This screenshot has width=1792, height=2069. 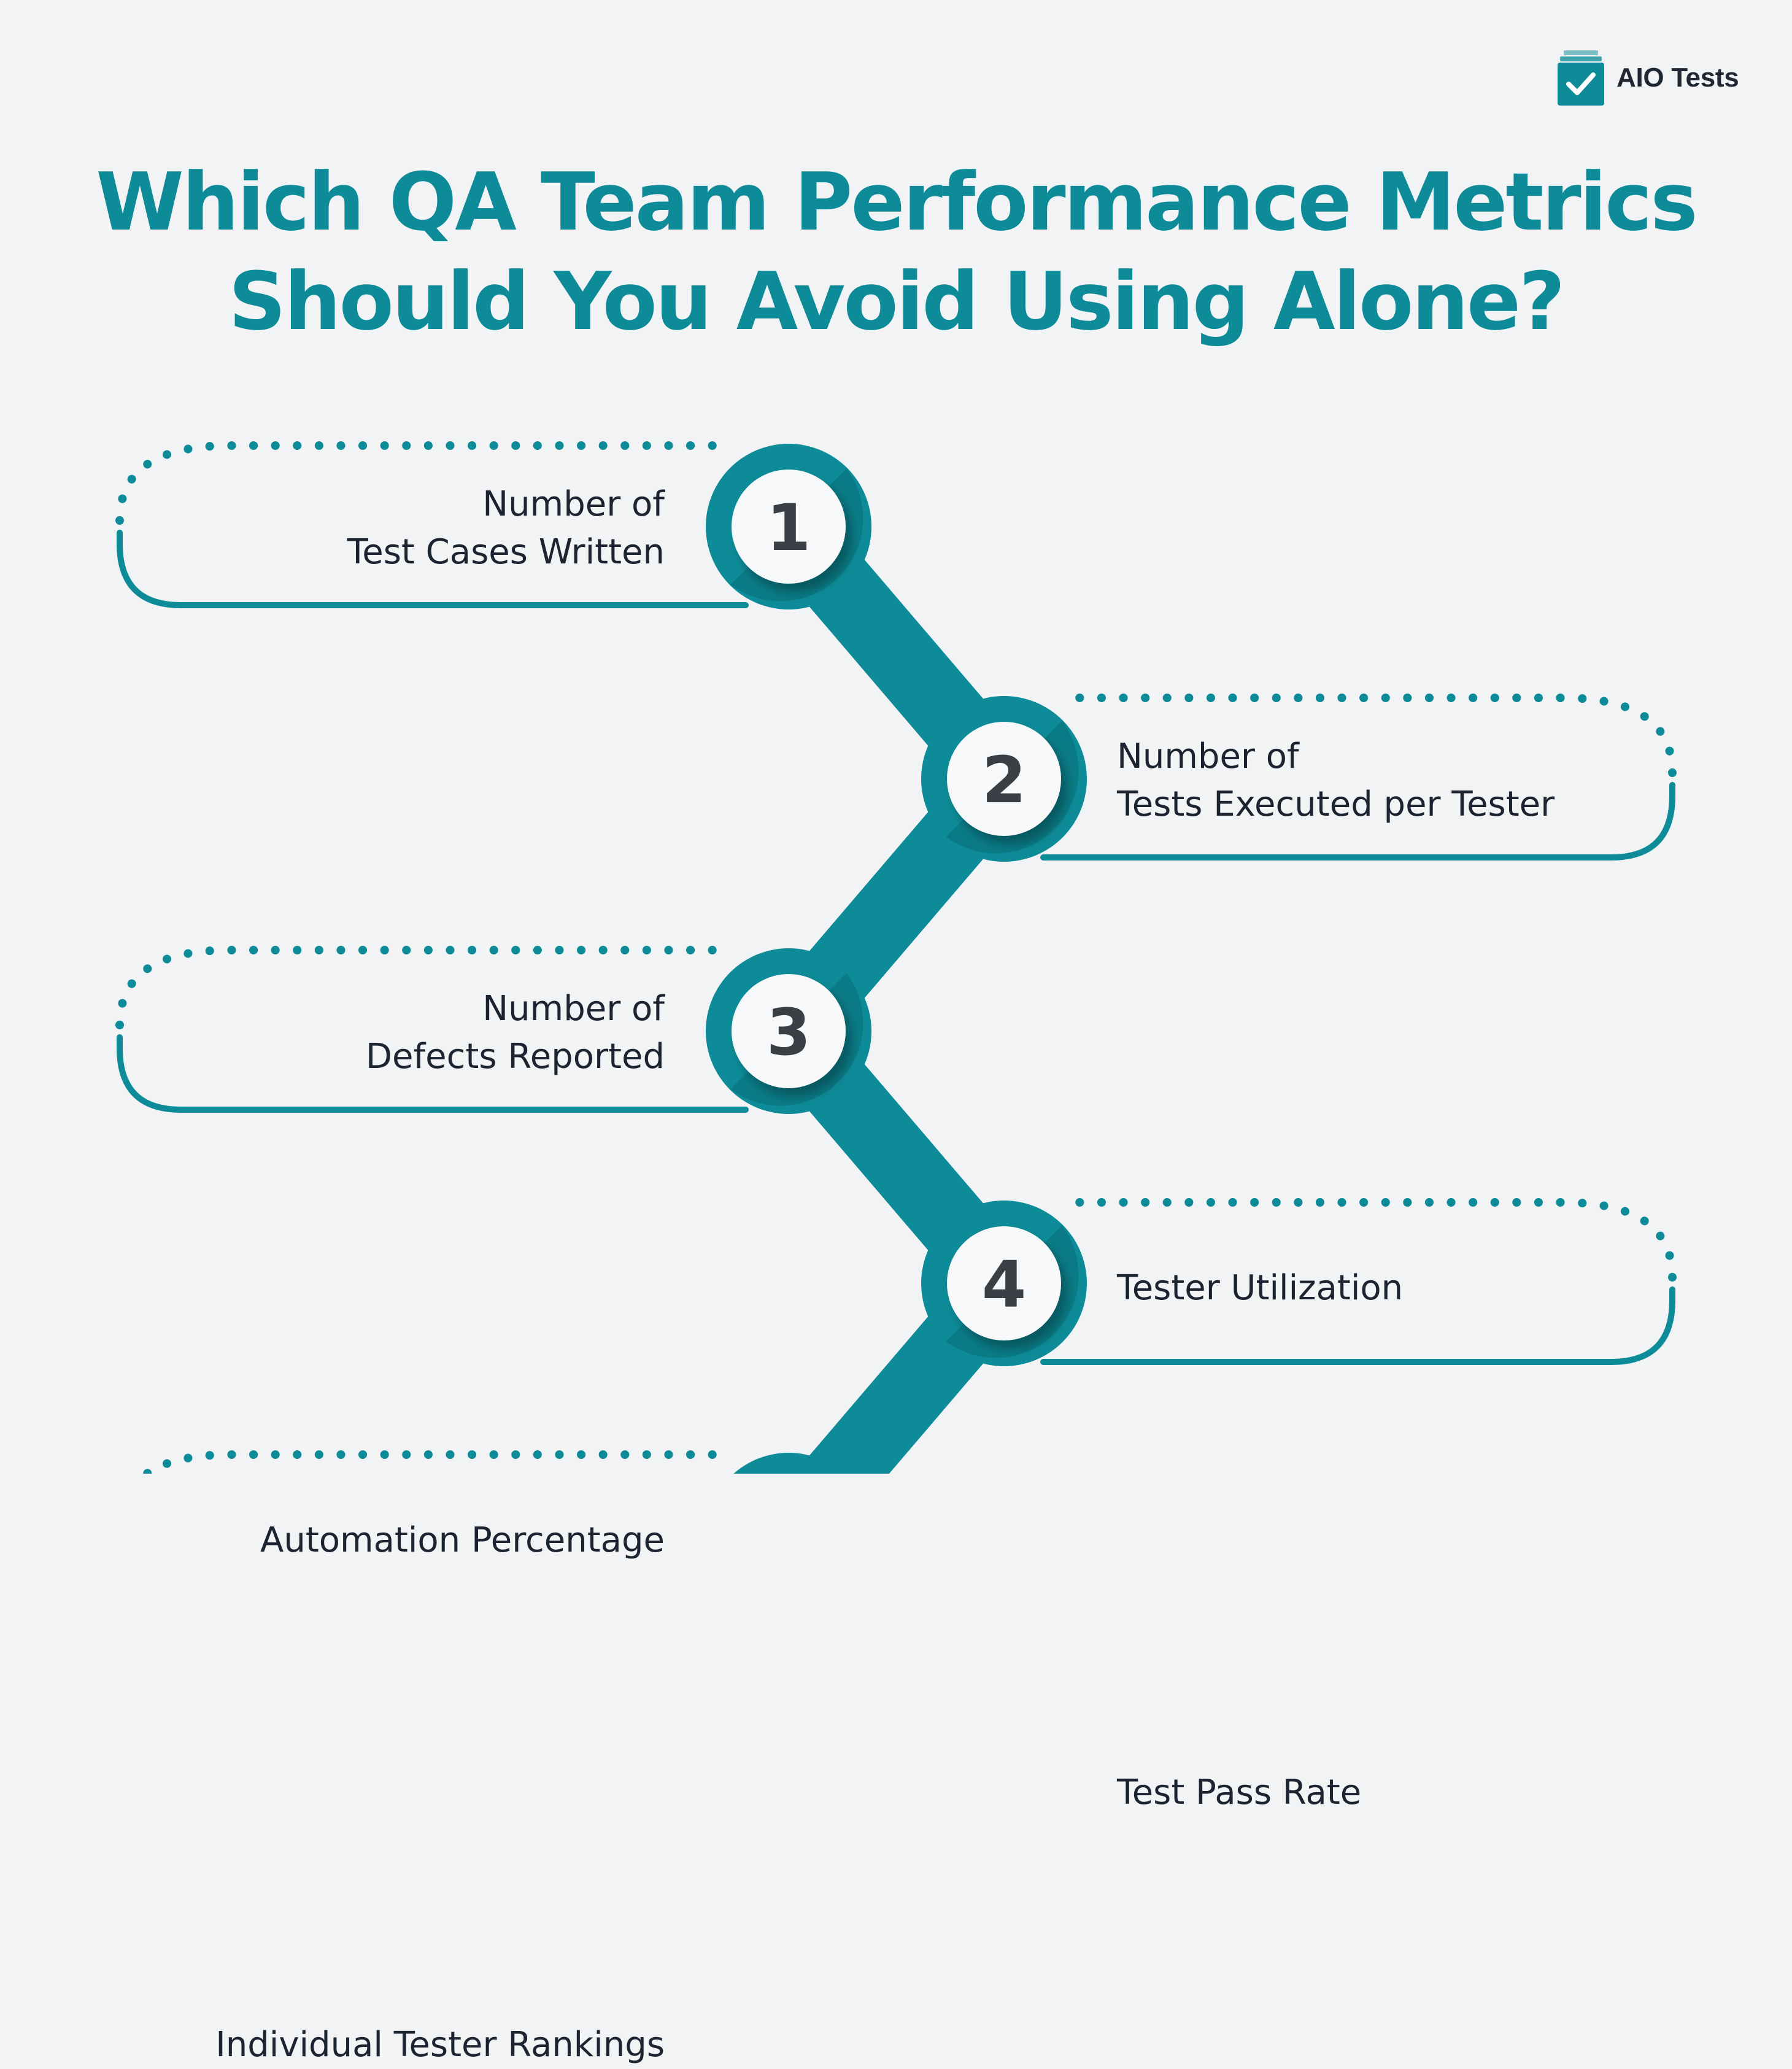 I want to click on metric-label-line: Tester Utilization, so click(x=1261, y=1288).